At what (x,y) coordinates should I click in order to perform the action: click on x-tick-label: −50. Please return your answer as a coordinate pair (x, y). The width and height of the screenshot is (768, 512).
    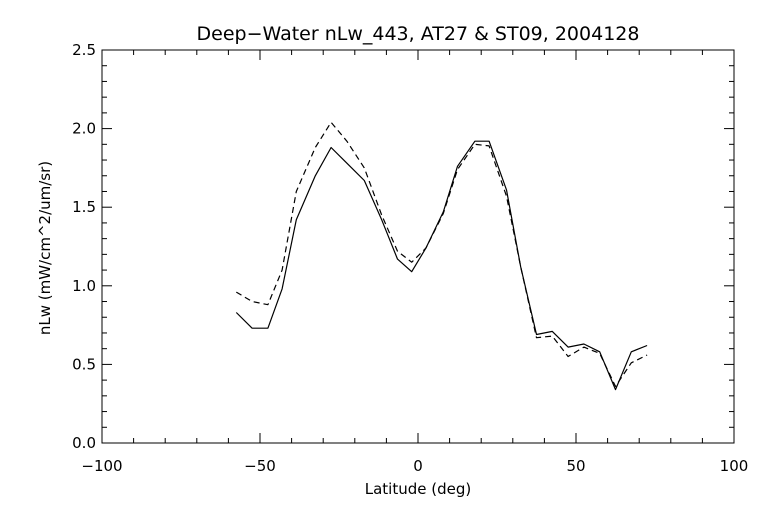
    Looking at the image, I should click on (260, 466).